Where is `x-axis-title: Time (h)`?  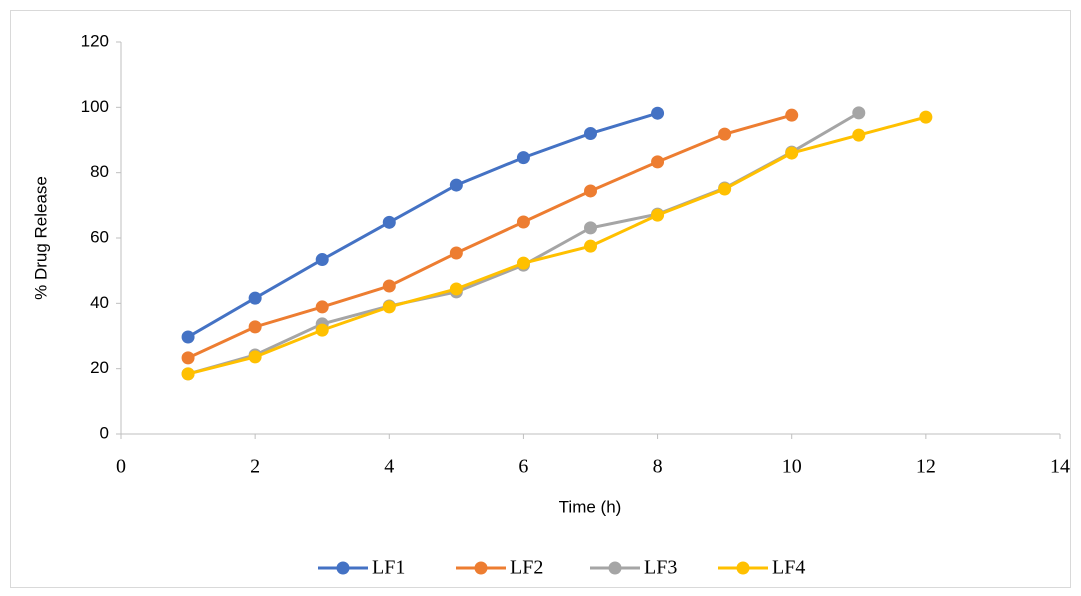 x-axis-title: Time (h) is located at coordinates (590, 506).